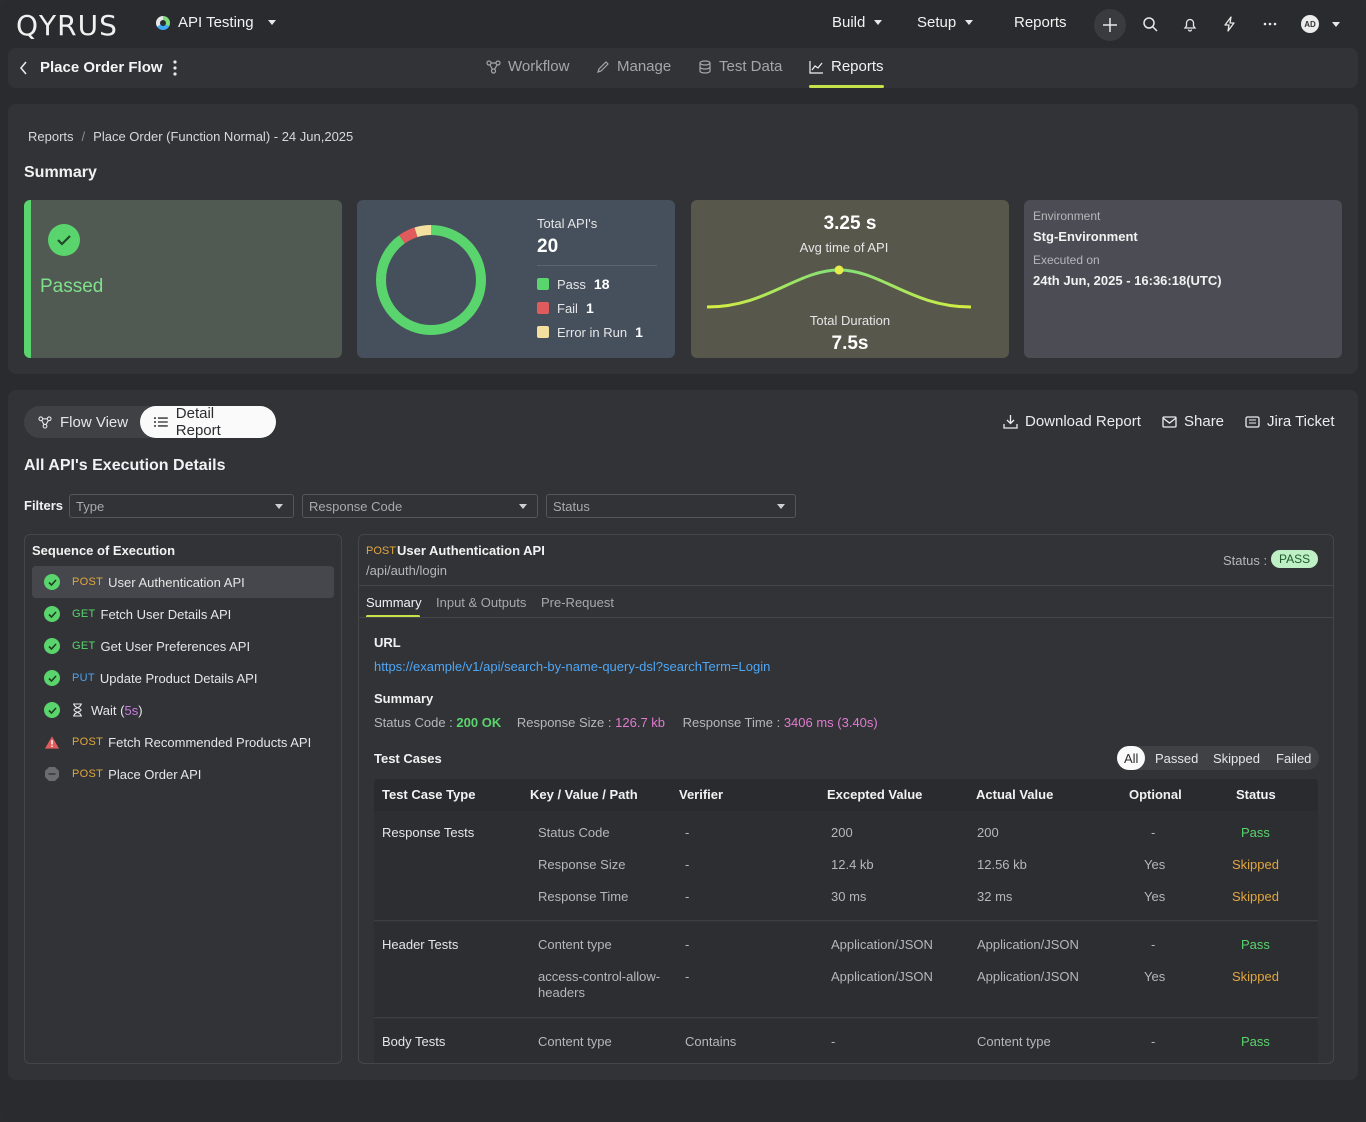 Image resolution: width=1366 pixels, height=1122 pixels. I want to click on column-header: Key / Value / Path, so click(584, 794).